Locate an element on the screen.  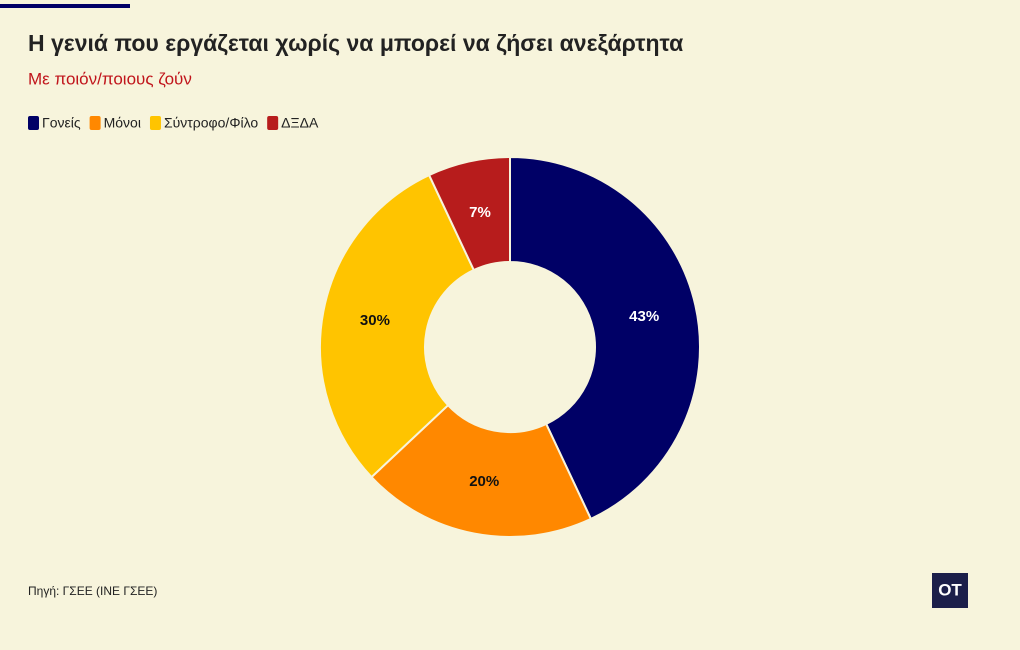
legend-label: Σύντροφο/Φίλο is located at coordinates (211, 123).